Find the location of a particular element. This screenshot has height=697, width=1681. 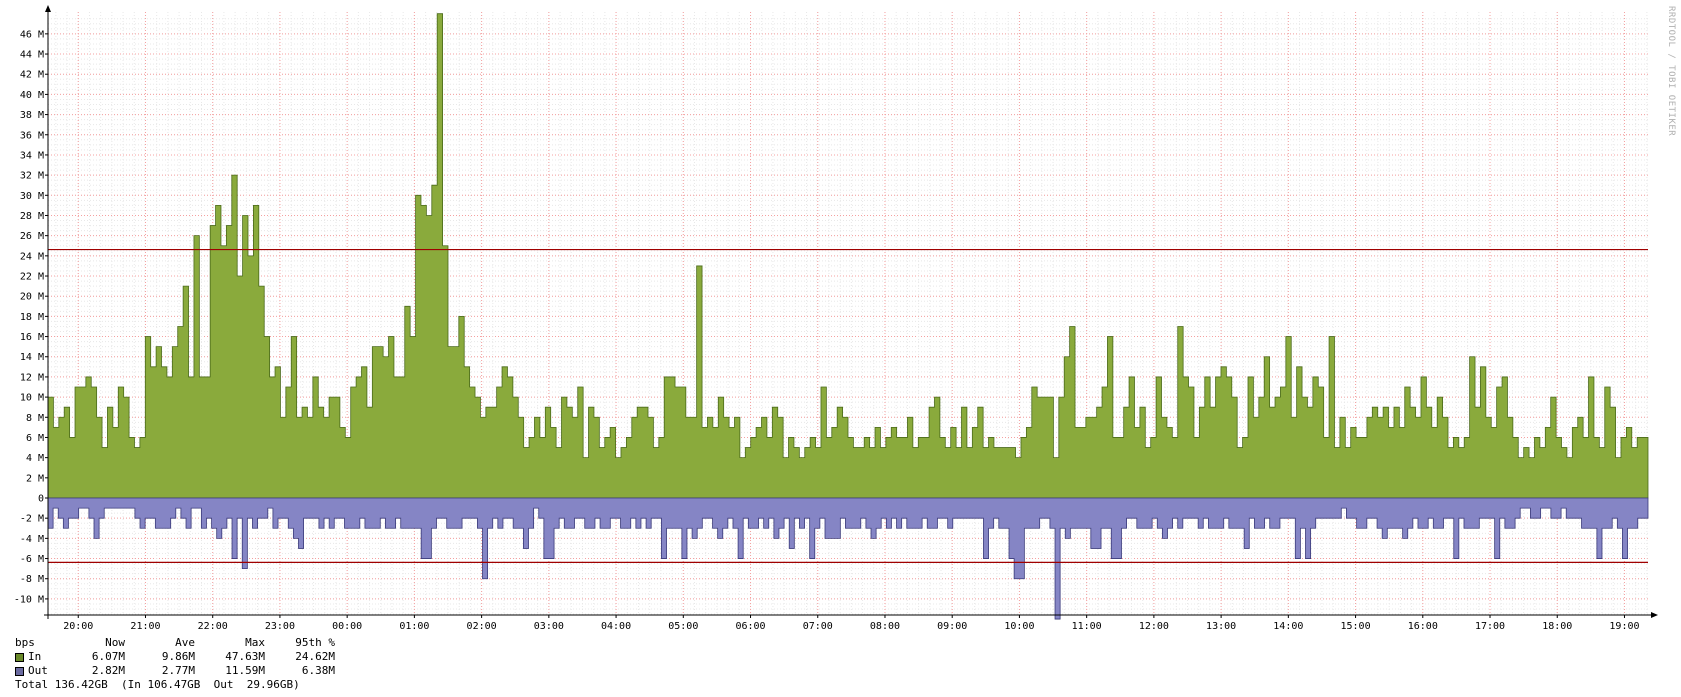

y-tick-label: 12 M is located at coordinates (32, 377).